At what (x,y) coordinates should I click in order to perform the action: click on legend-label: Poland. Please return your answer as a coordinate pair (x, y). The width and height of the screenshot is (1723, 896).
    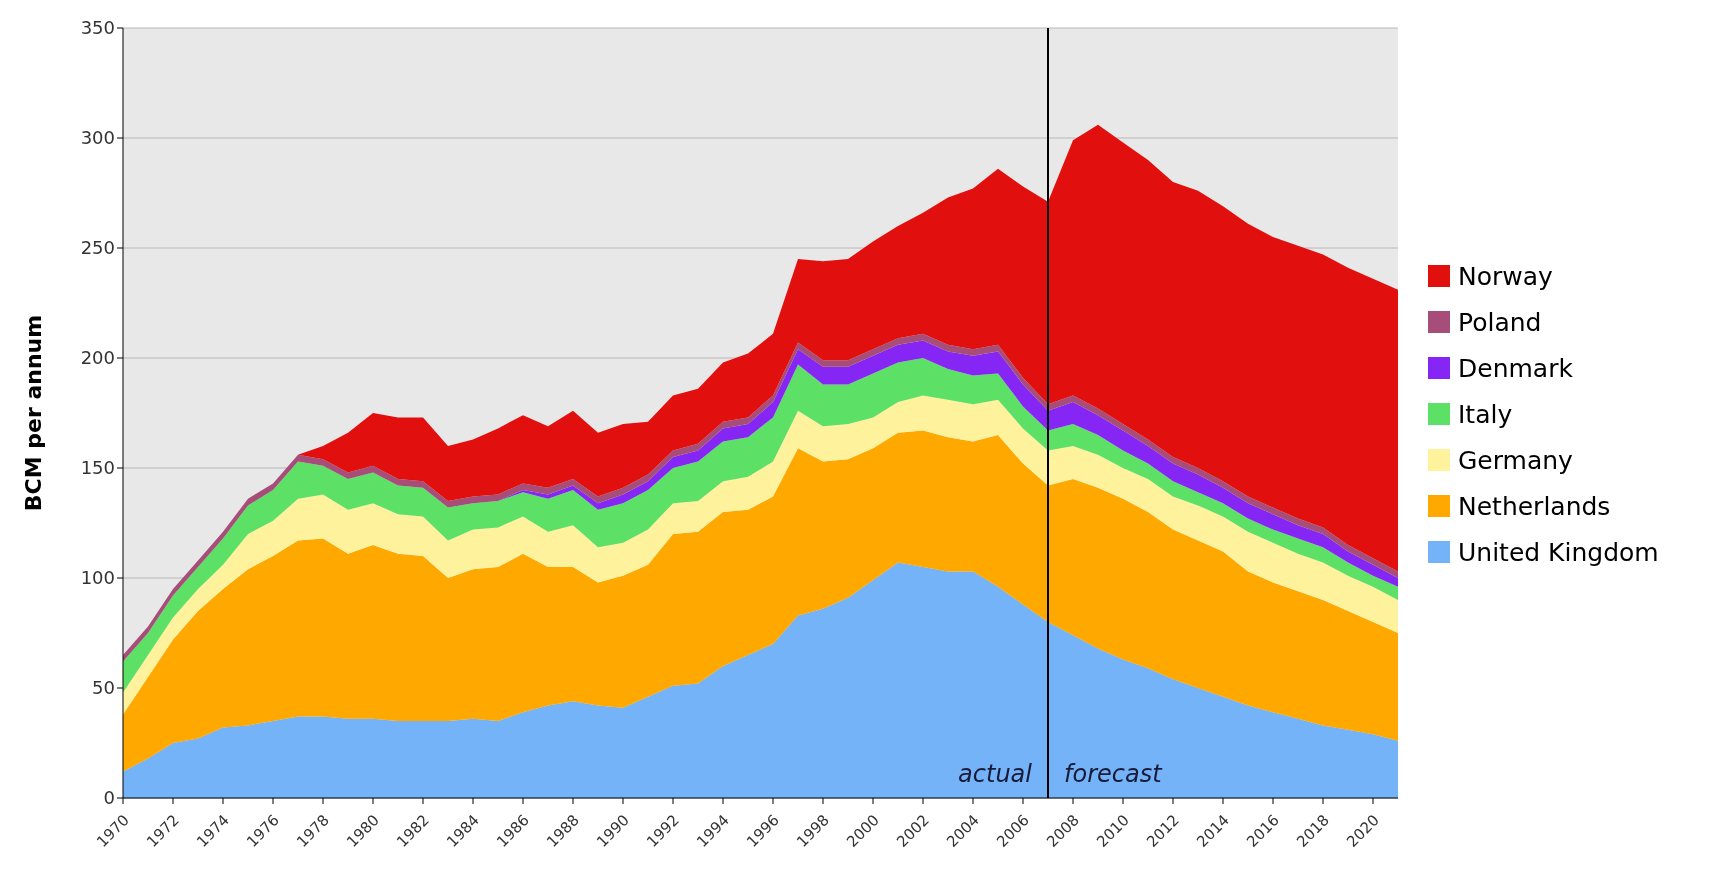
    Looking at the image, I should click on (1500, 322).